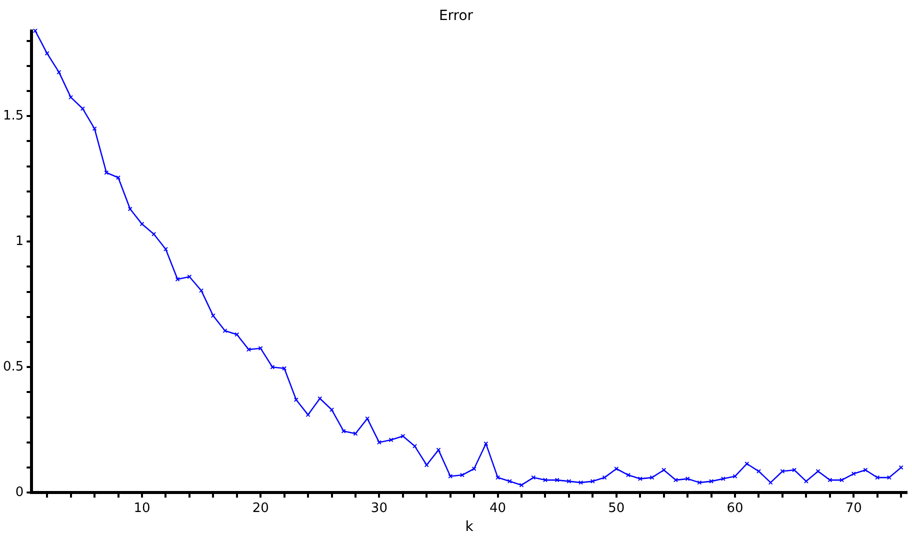 The height and width of the screenshot is (538, 912). Describe the element at coordinates (13, 116) in the screenshot. I see `y-tick-label: 1.5` at that location.